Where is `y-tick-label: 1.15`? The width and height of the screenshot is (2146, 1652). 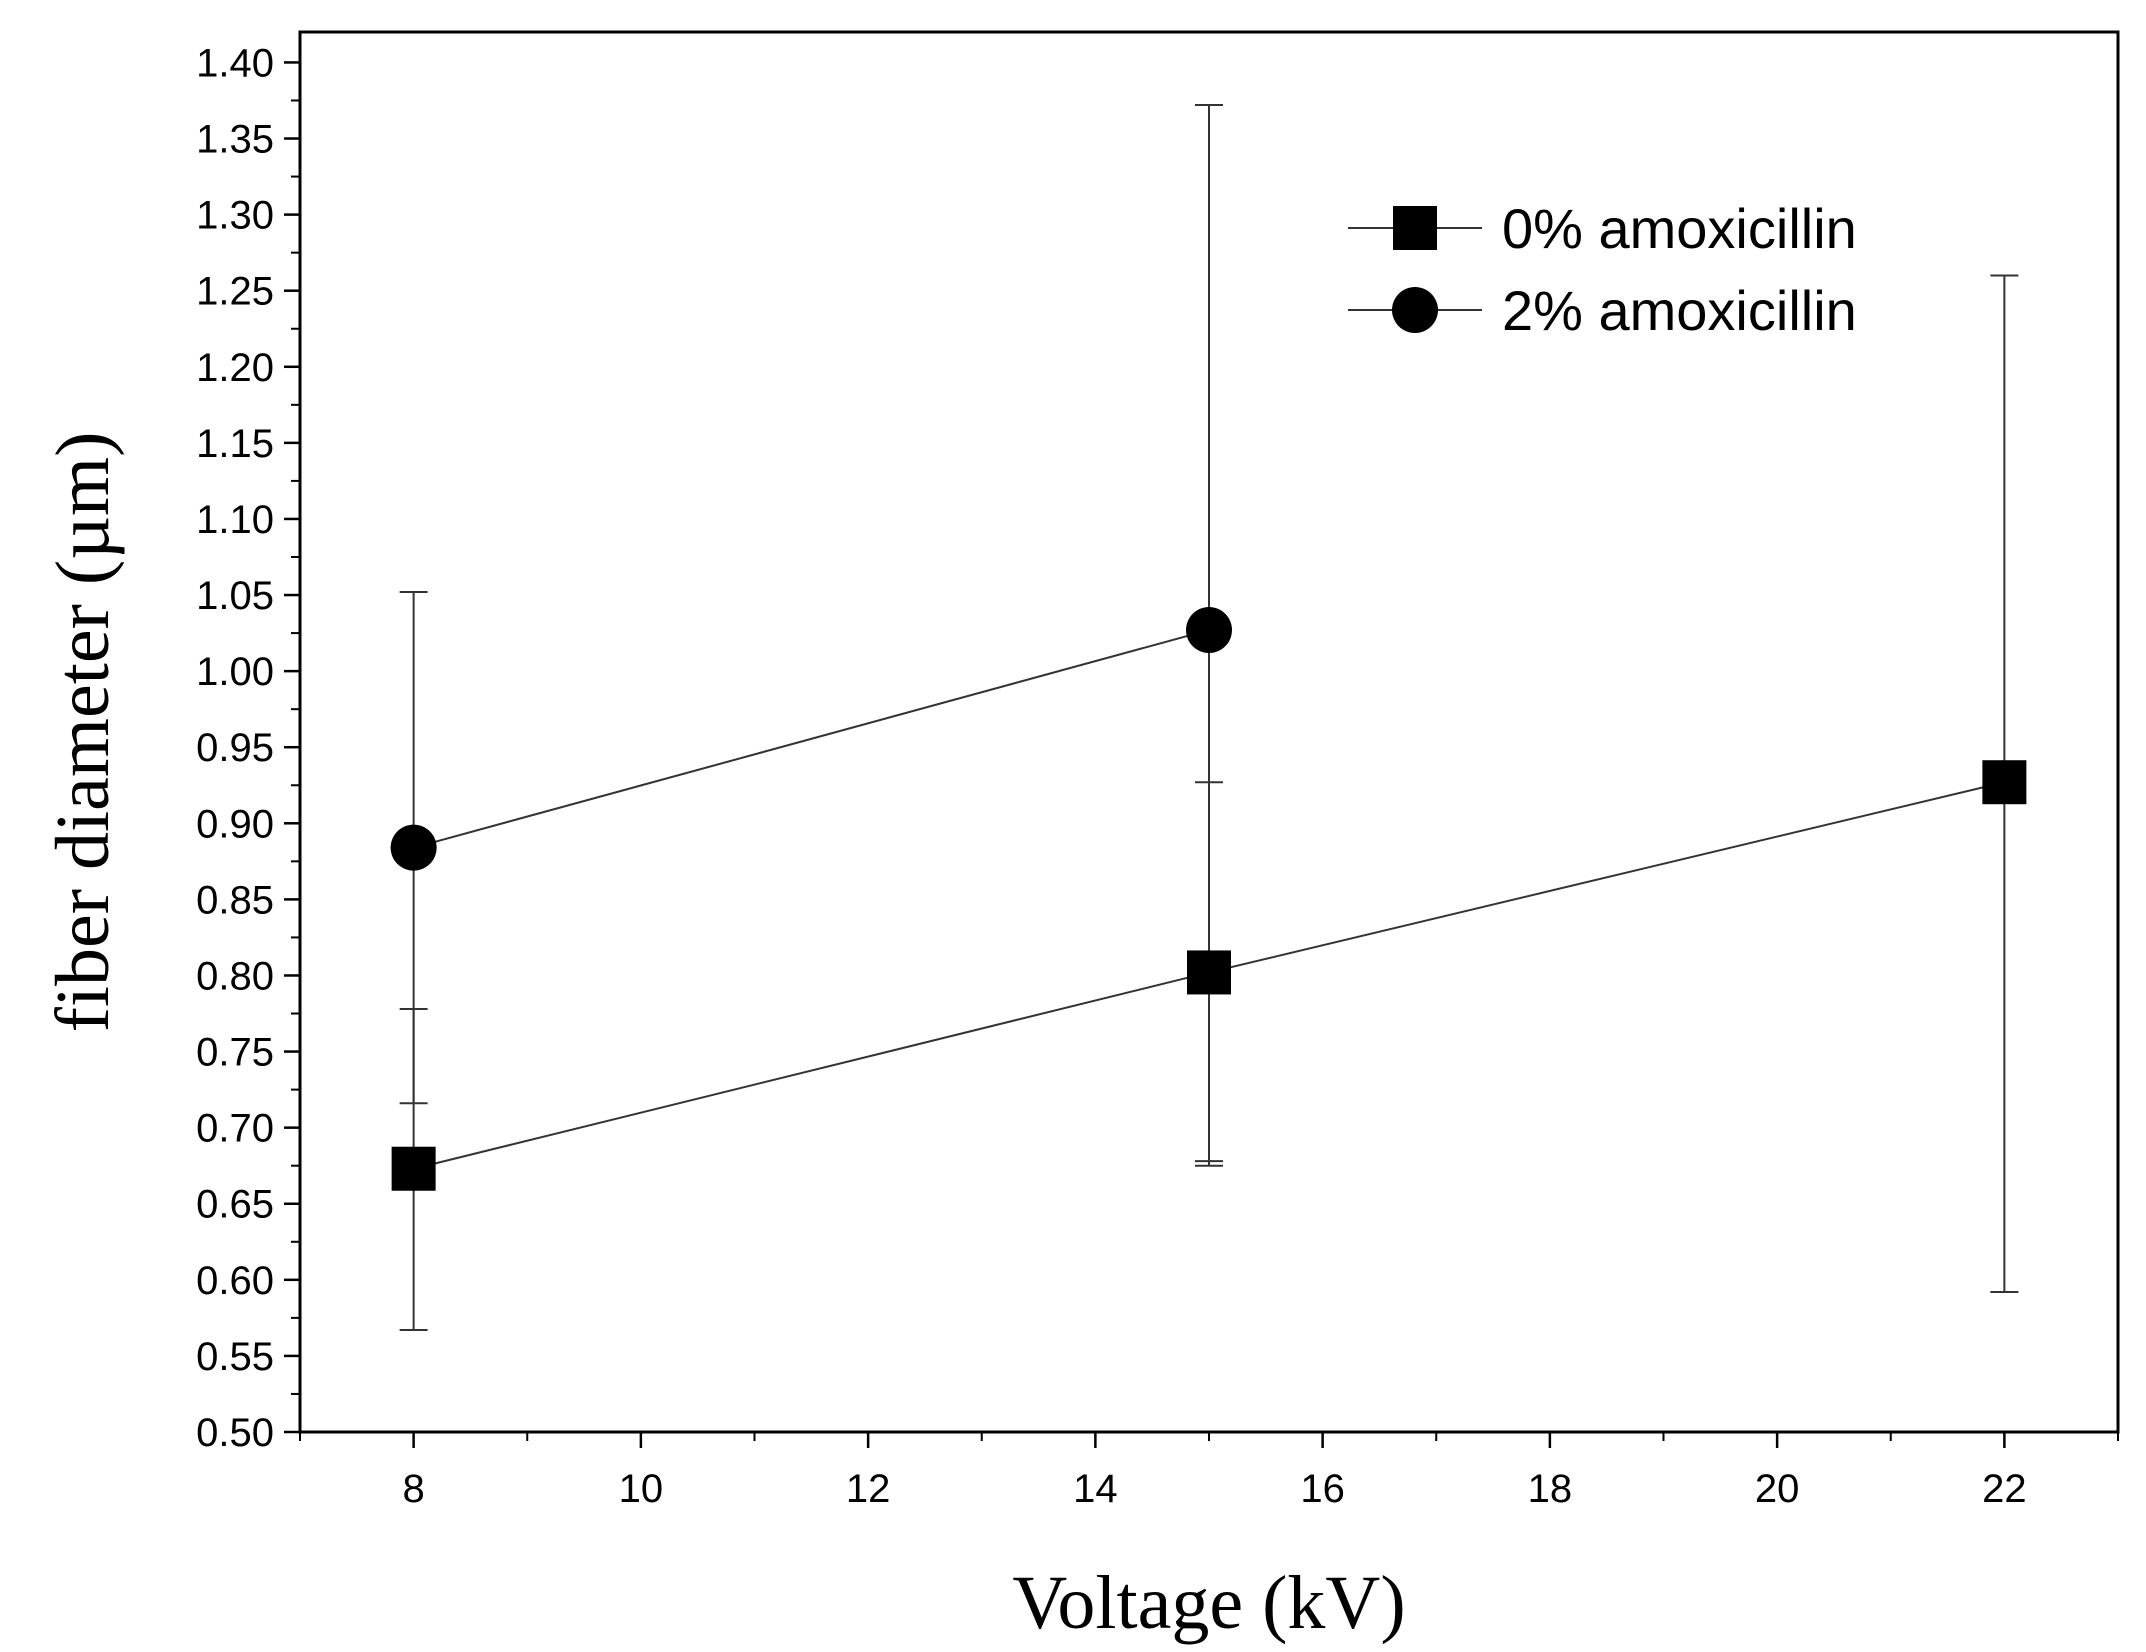
y-tick-label: 1.15 is located at coordinates (235, 444).